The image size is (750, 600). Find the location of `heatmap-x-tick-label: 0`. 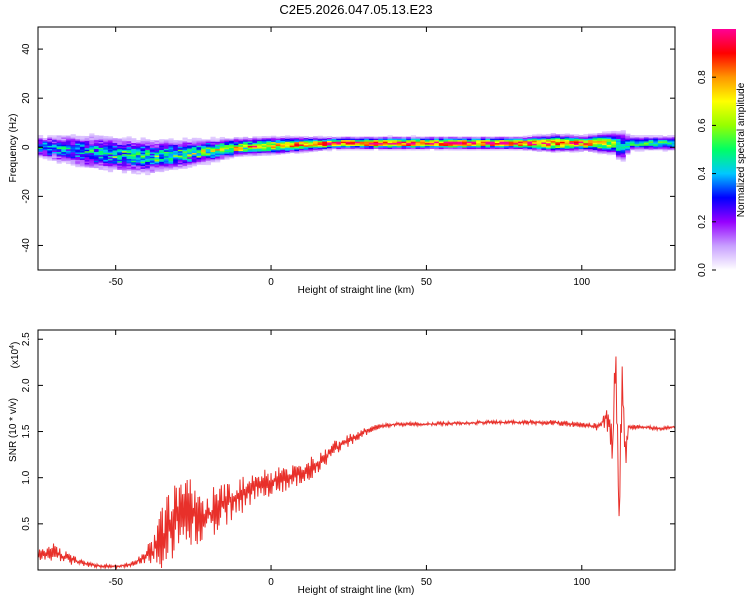

heatmap-x-tick-label: 0 is located at coordinates (271, 282).